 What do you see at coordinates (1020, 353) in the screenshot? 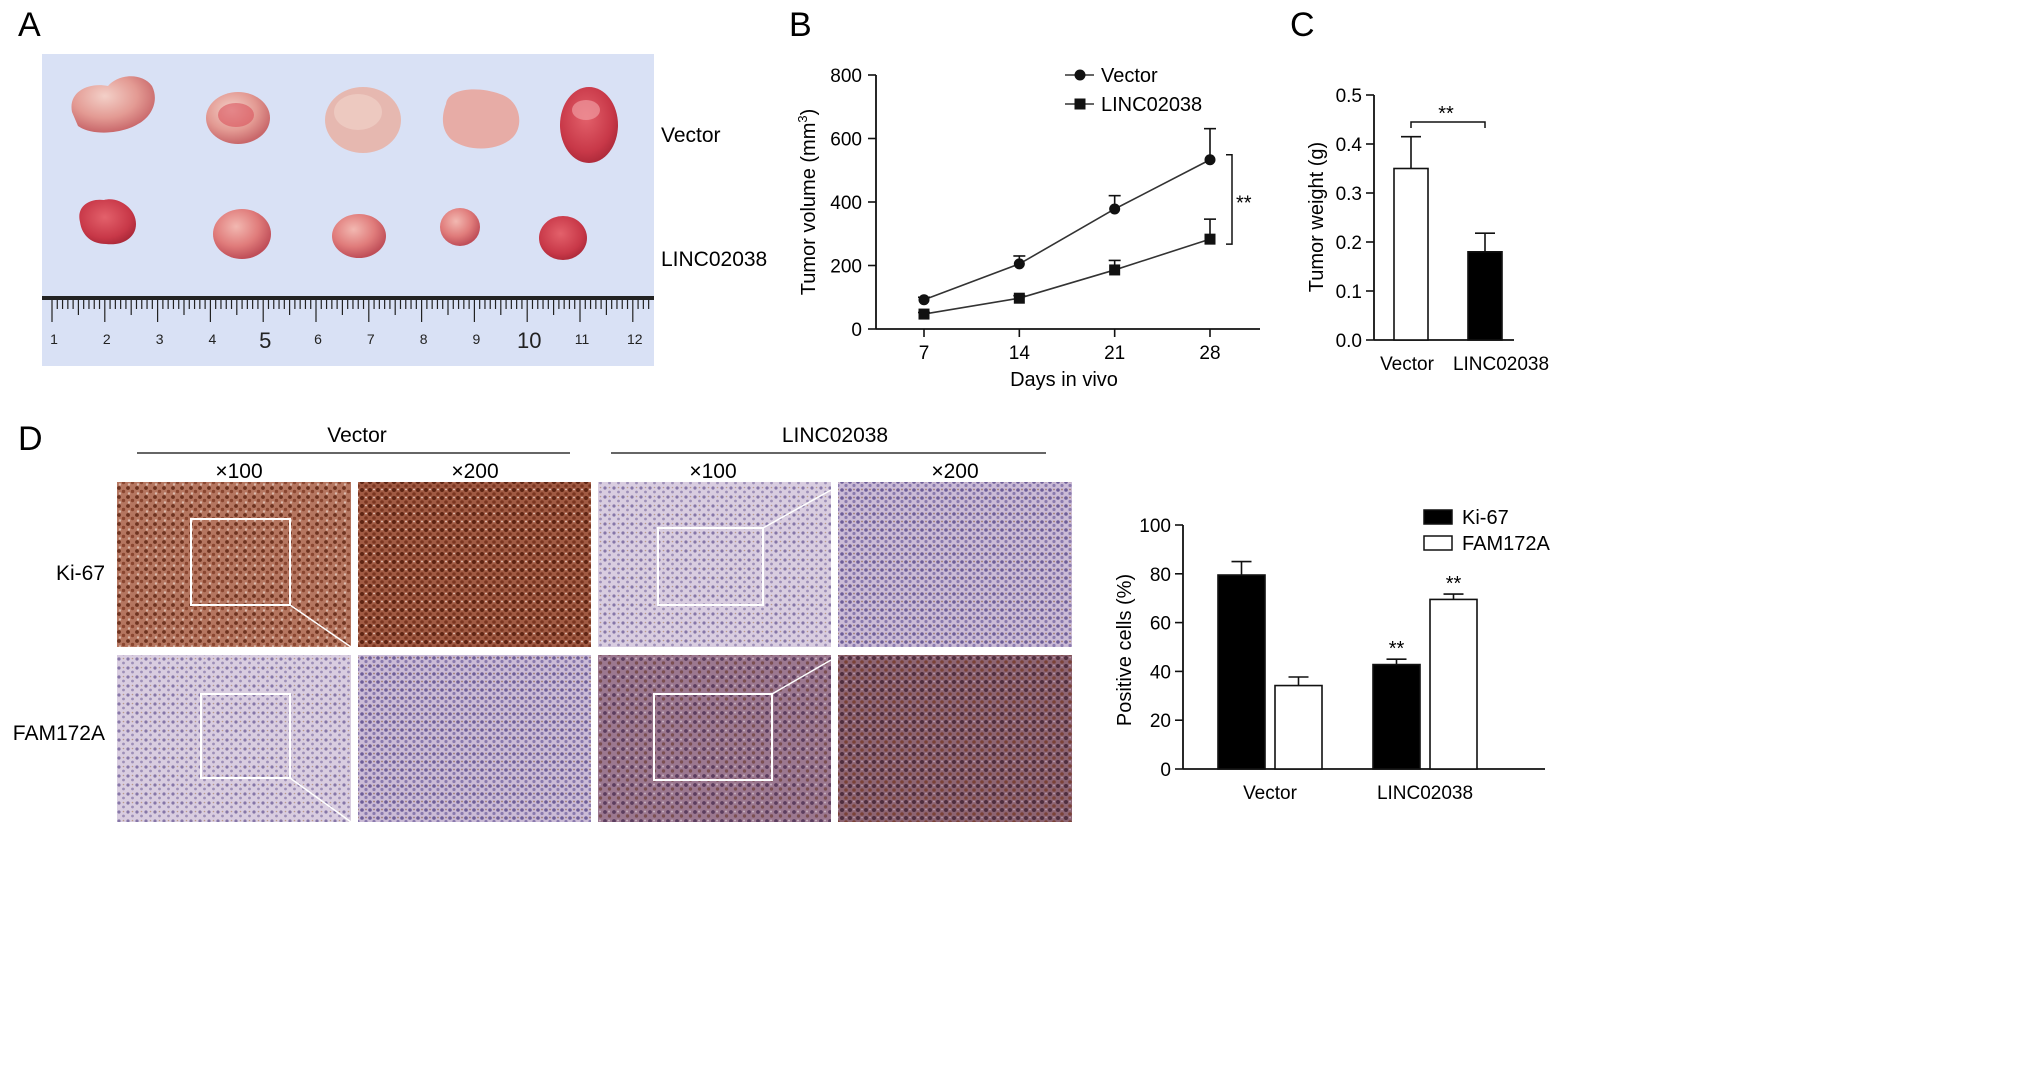
I see `chart-b-xtick-label: 14` at bounding box center [1020, 353].